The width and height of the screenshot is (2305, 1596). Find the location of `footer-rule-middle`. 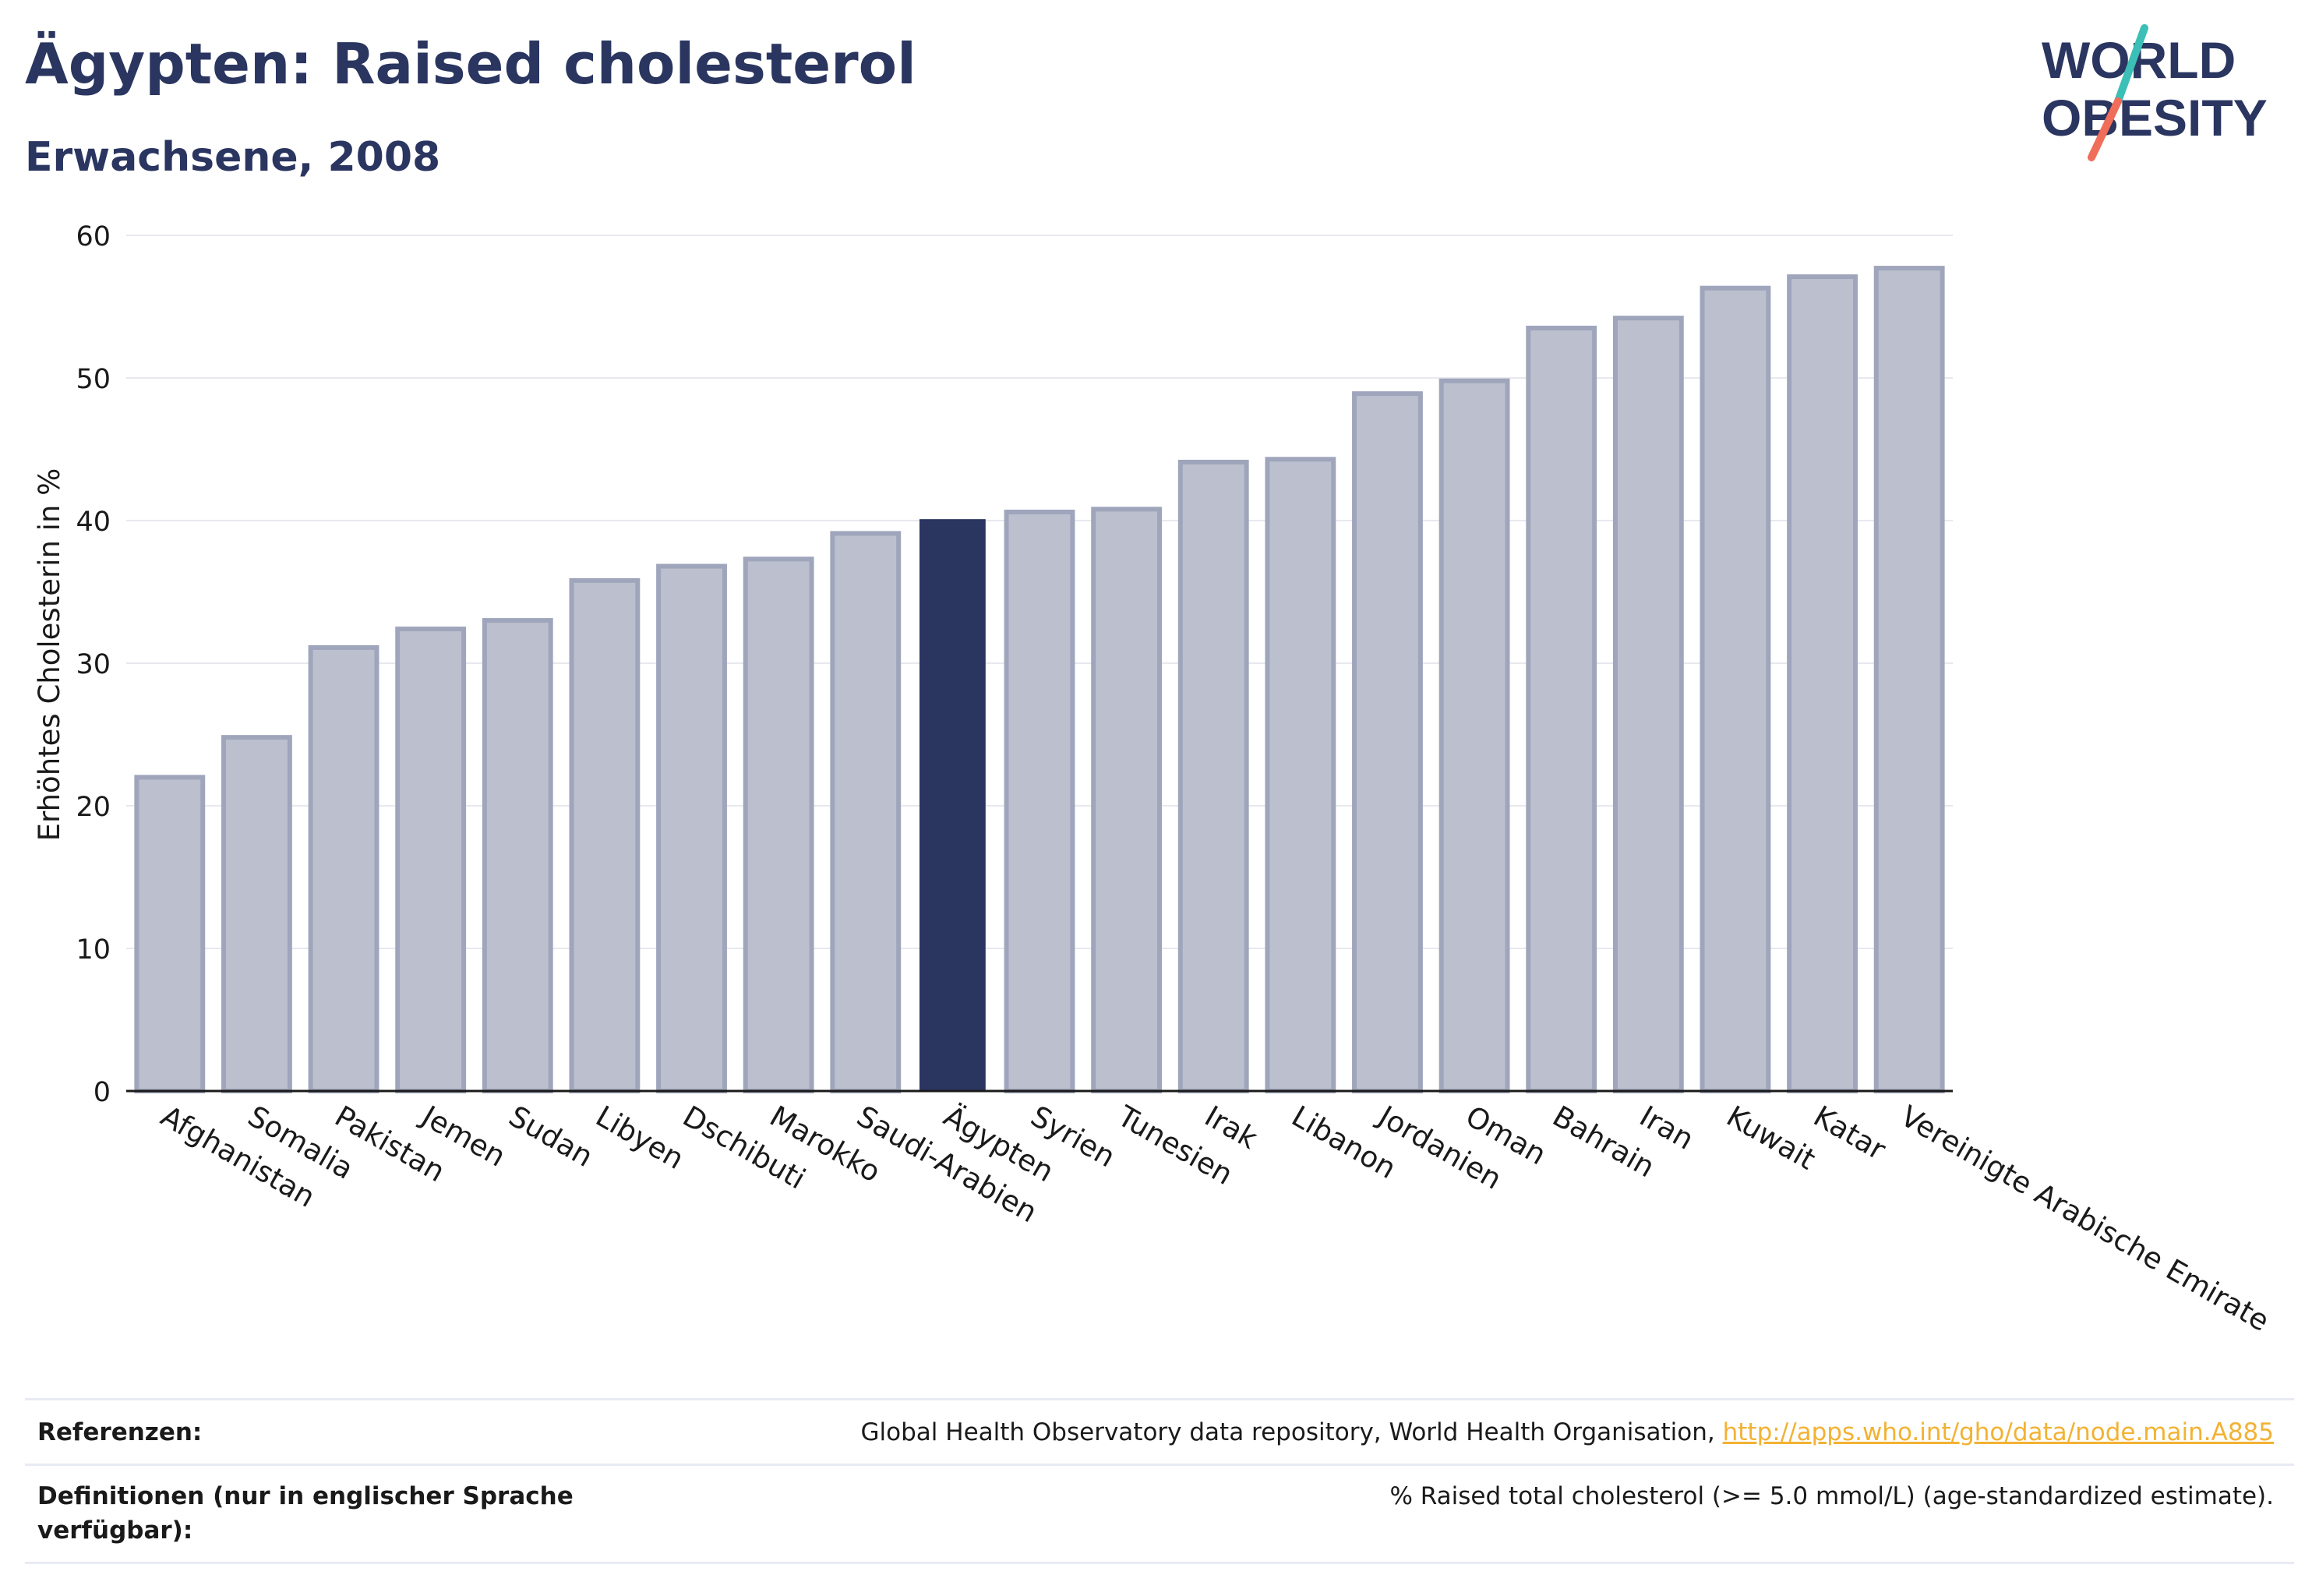

footer-rule-middle is located at coordinates (1159, 1465).